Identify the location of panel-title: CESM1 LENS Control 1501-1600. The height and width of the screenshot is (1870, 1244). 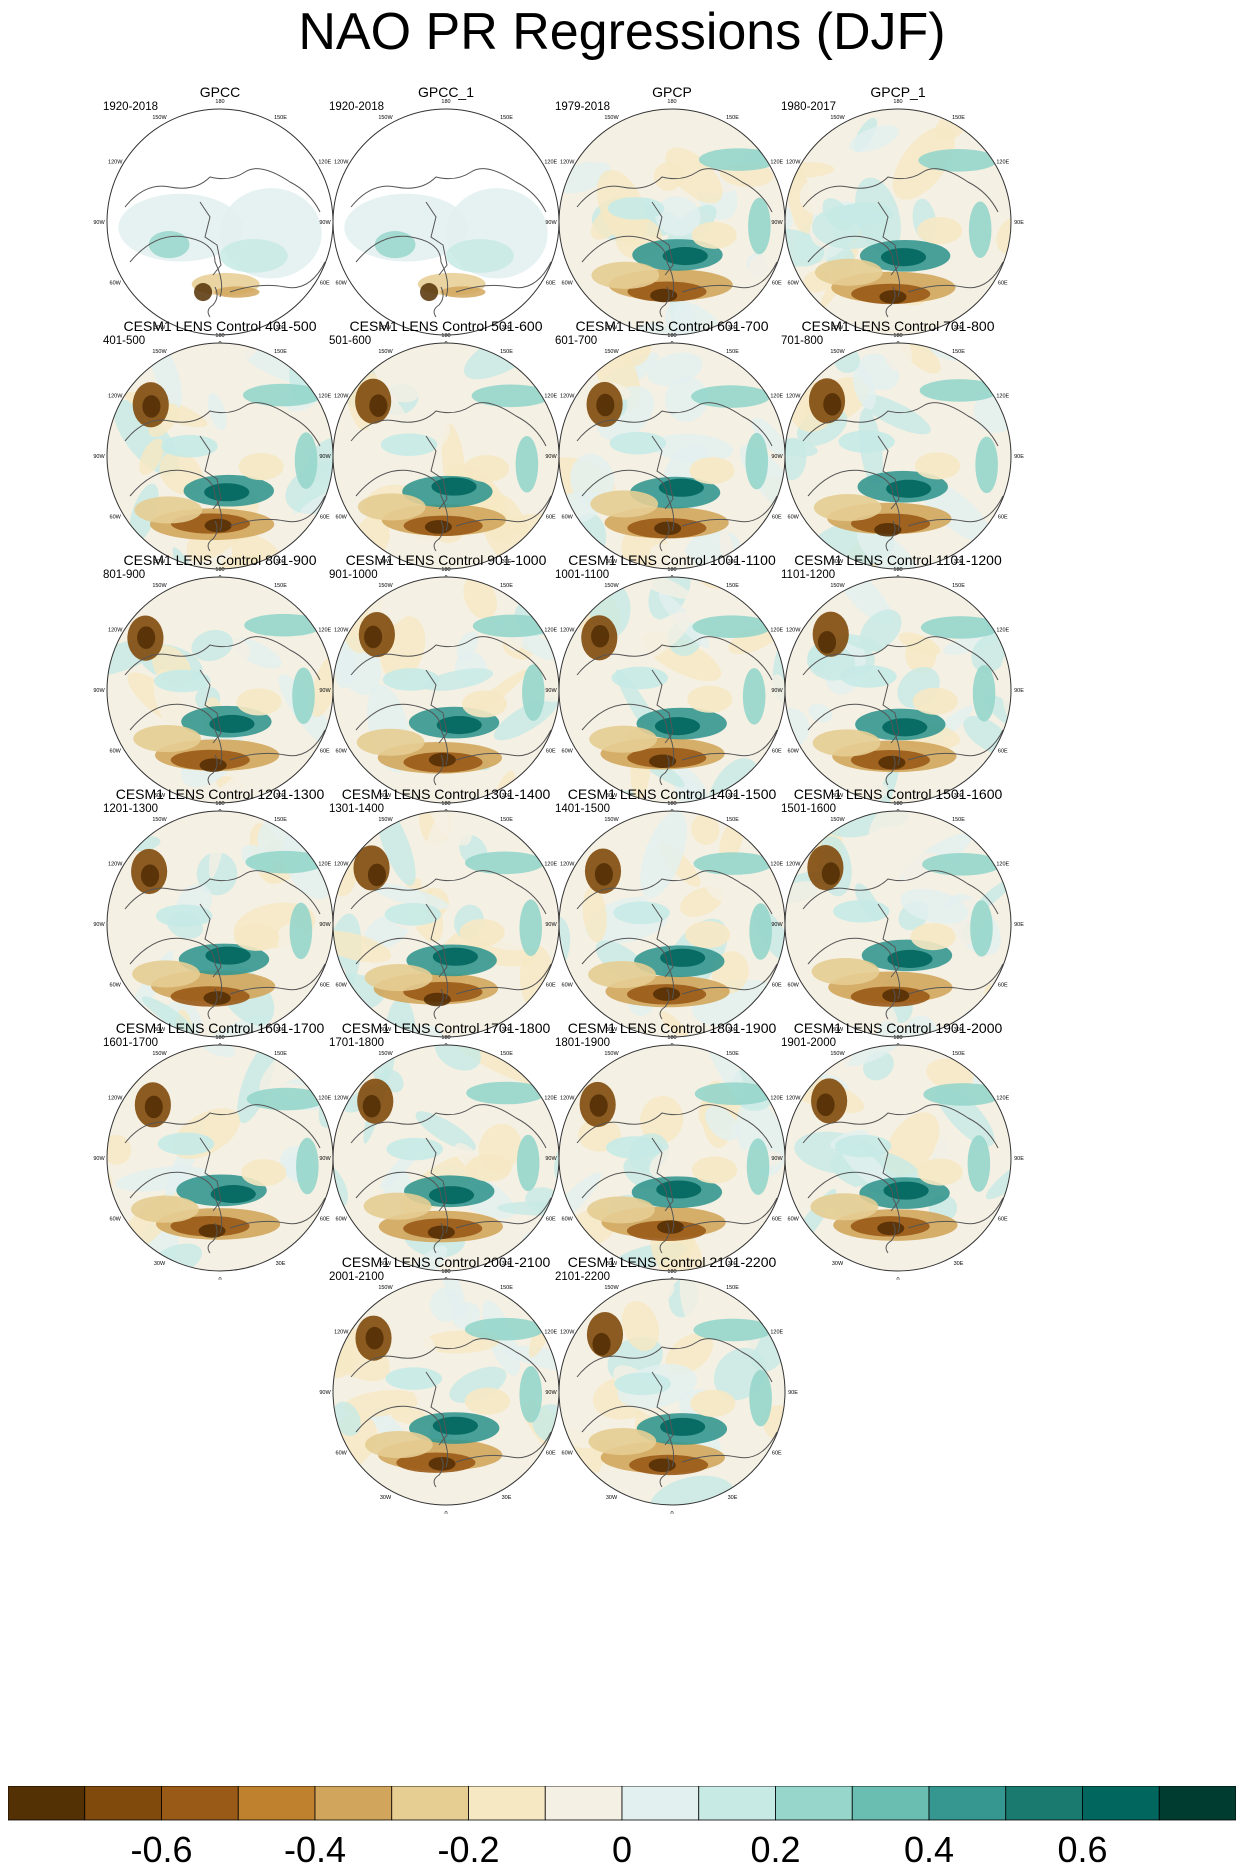
(898, 794).